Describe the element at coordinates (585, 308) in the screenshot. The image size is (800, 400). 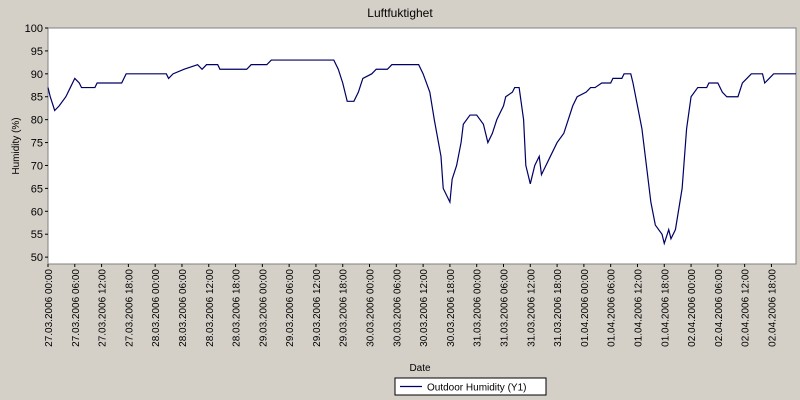
I see `x-tick-label: 01.04.2006 00:00` at that location.